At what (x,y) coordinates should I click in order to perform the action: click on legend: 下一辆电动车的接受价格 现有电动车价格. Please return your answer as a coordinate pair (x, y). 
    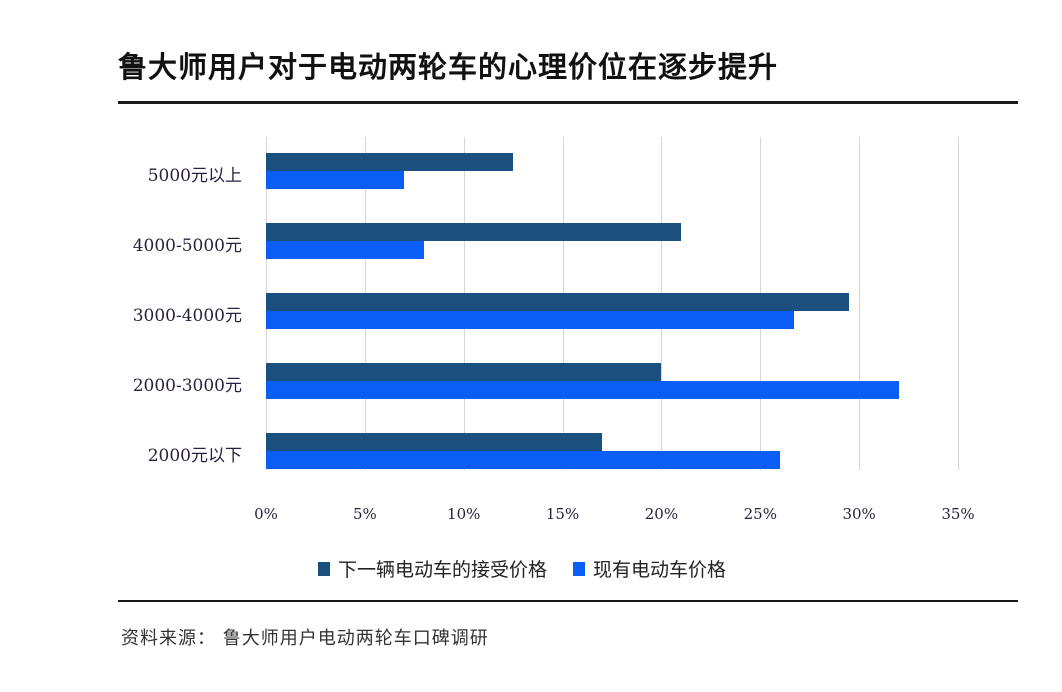
    Looking at the image, I should click on (535, 568).